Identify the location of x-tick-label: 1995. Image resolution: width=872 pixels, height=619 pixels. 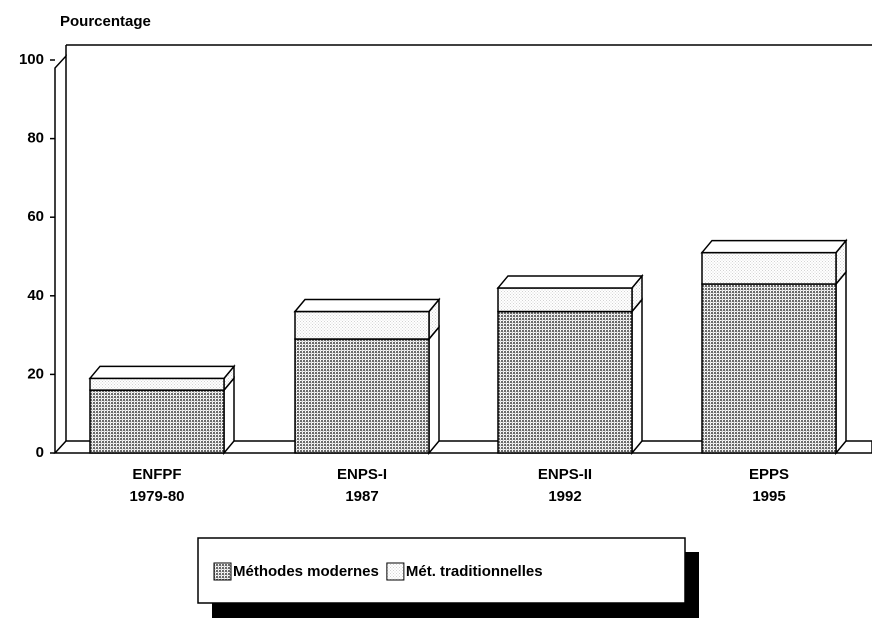
(768, 496).